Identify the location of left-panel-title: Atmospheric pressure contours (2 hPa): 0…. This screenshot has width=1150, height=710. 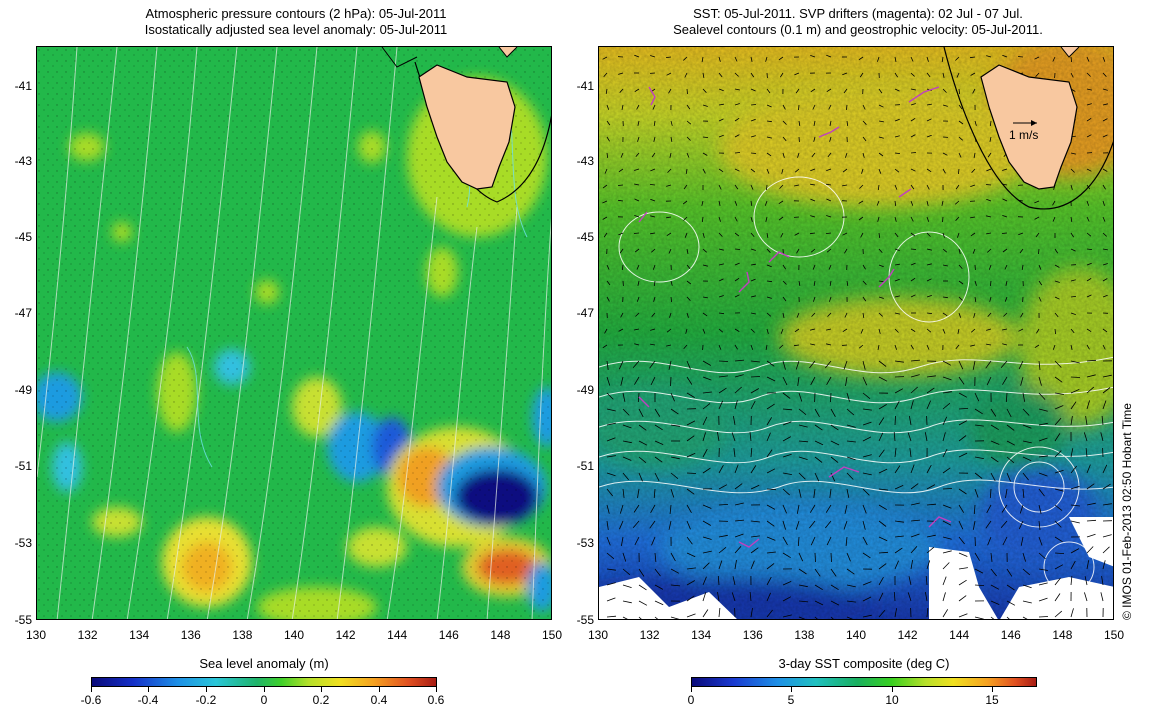
(296, 22).